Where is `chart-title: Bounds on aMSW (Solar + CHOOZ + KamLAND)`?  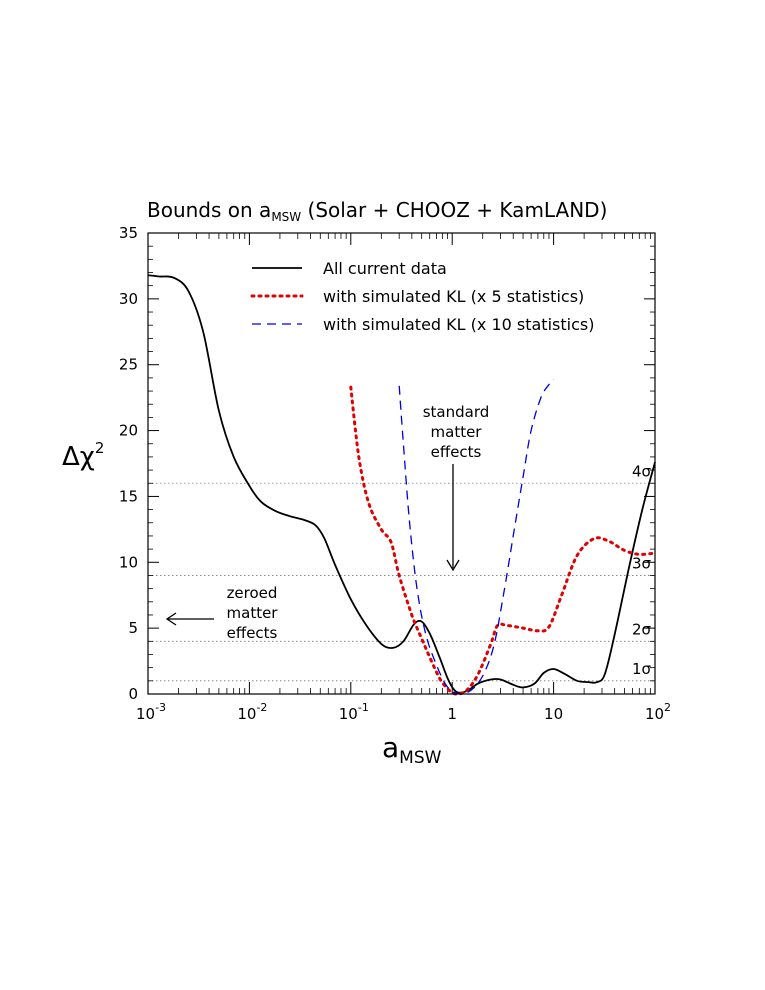 chart-title: Bounds on aMSW (Solar + CHOOZ + KamLAND) is located at coordinates (377, 211).